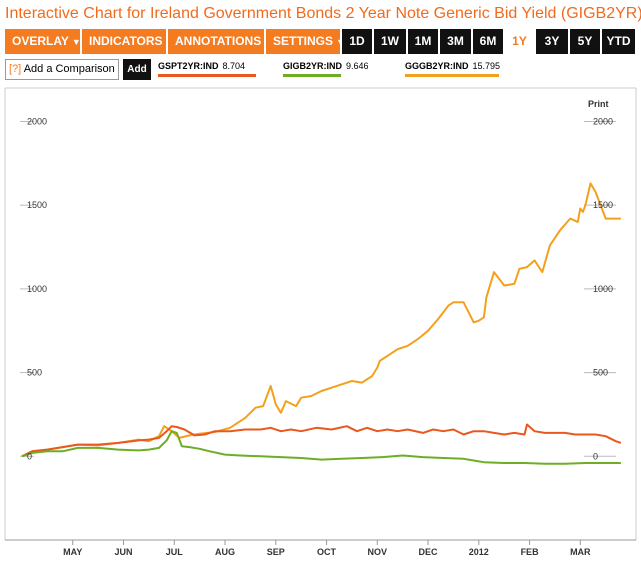 The image size is (641, 570). What do you see at coordinates (598, 104) in the screenshot?
I see `print-link: Print` at bounding box center [598, 104].